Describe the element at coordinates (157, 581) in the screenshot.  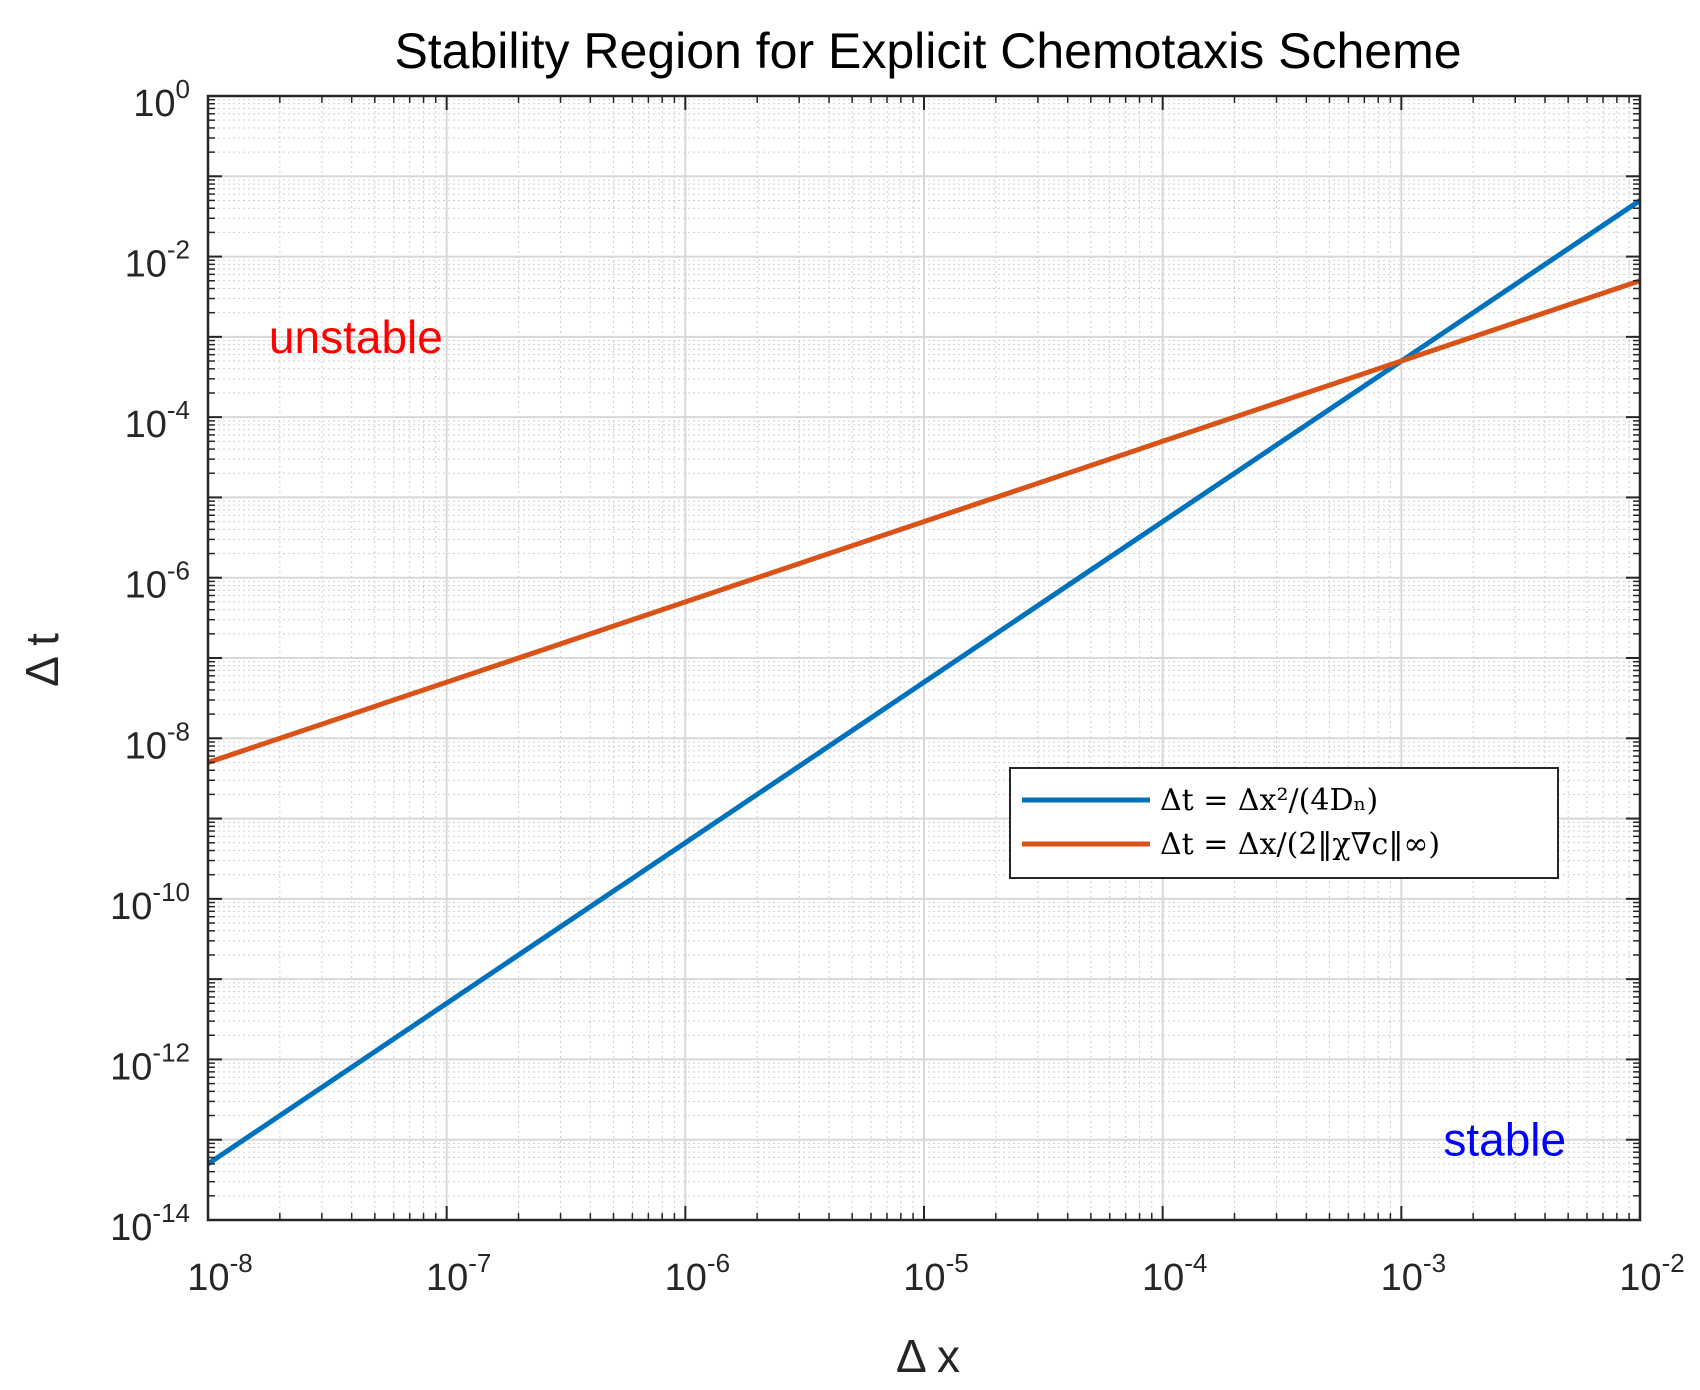
I see `y-tick-label: 10⁻⁶` at that location.